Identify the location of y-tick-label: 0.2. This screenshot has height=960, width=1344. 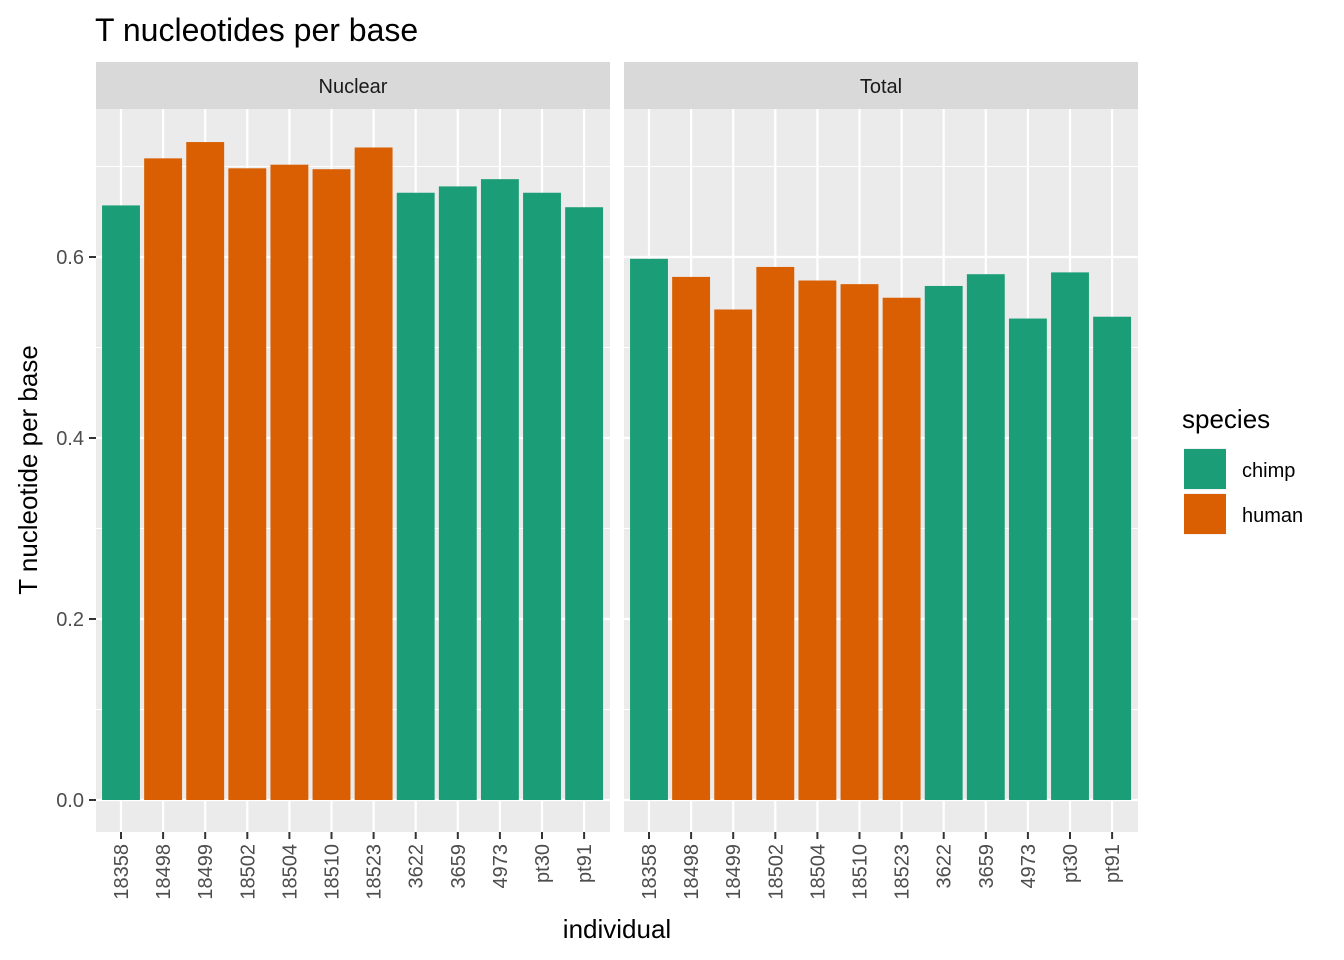
(70, 620).